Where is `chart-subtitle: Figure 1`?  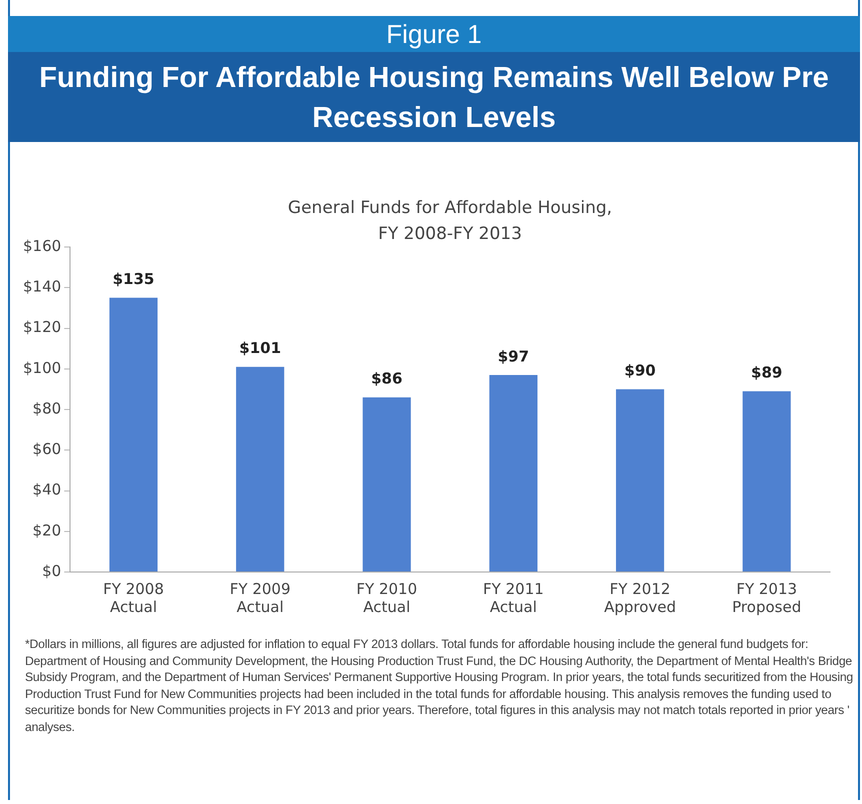
chart-subtitle: Figure 1 is located at coordinates (434, 34).